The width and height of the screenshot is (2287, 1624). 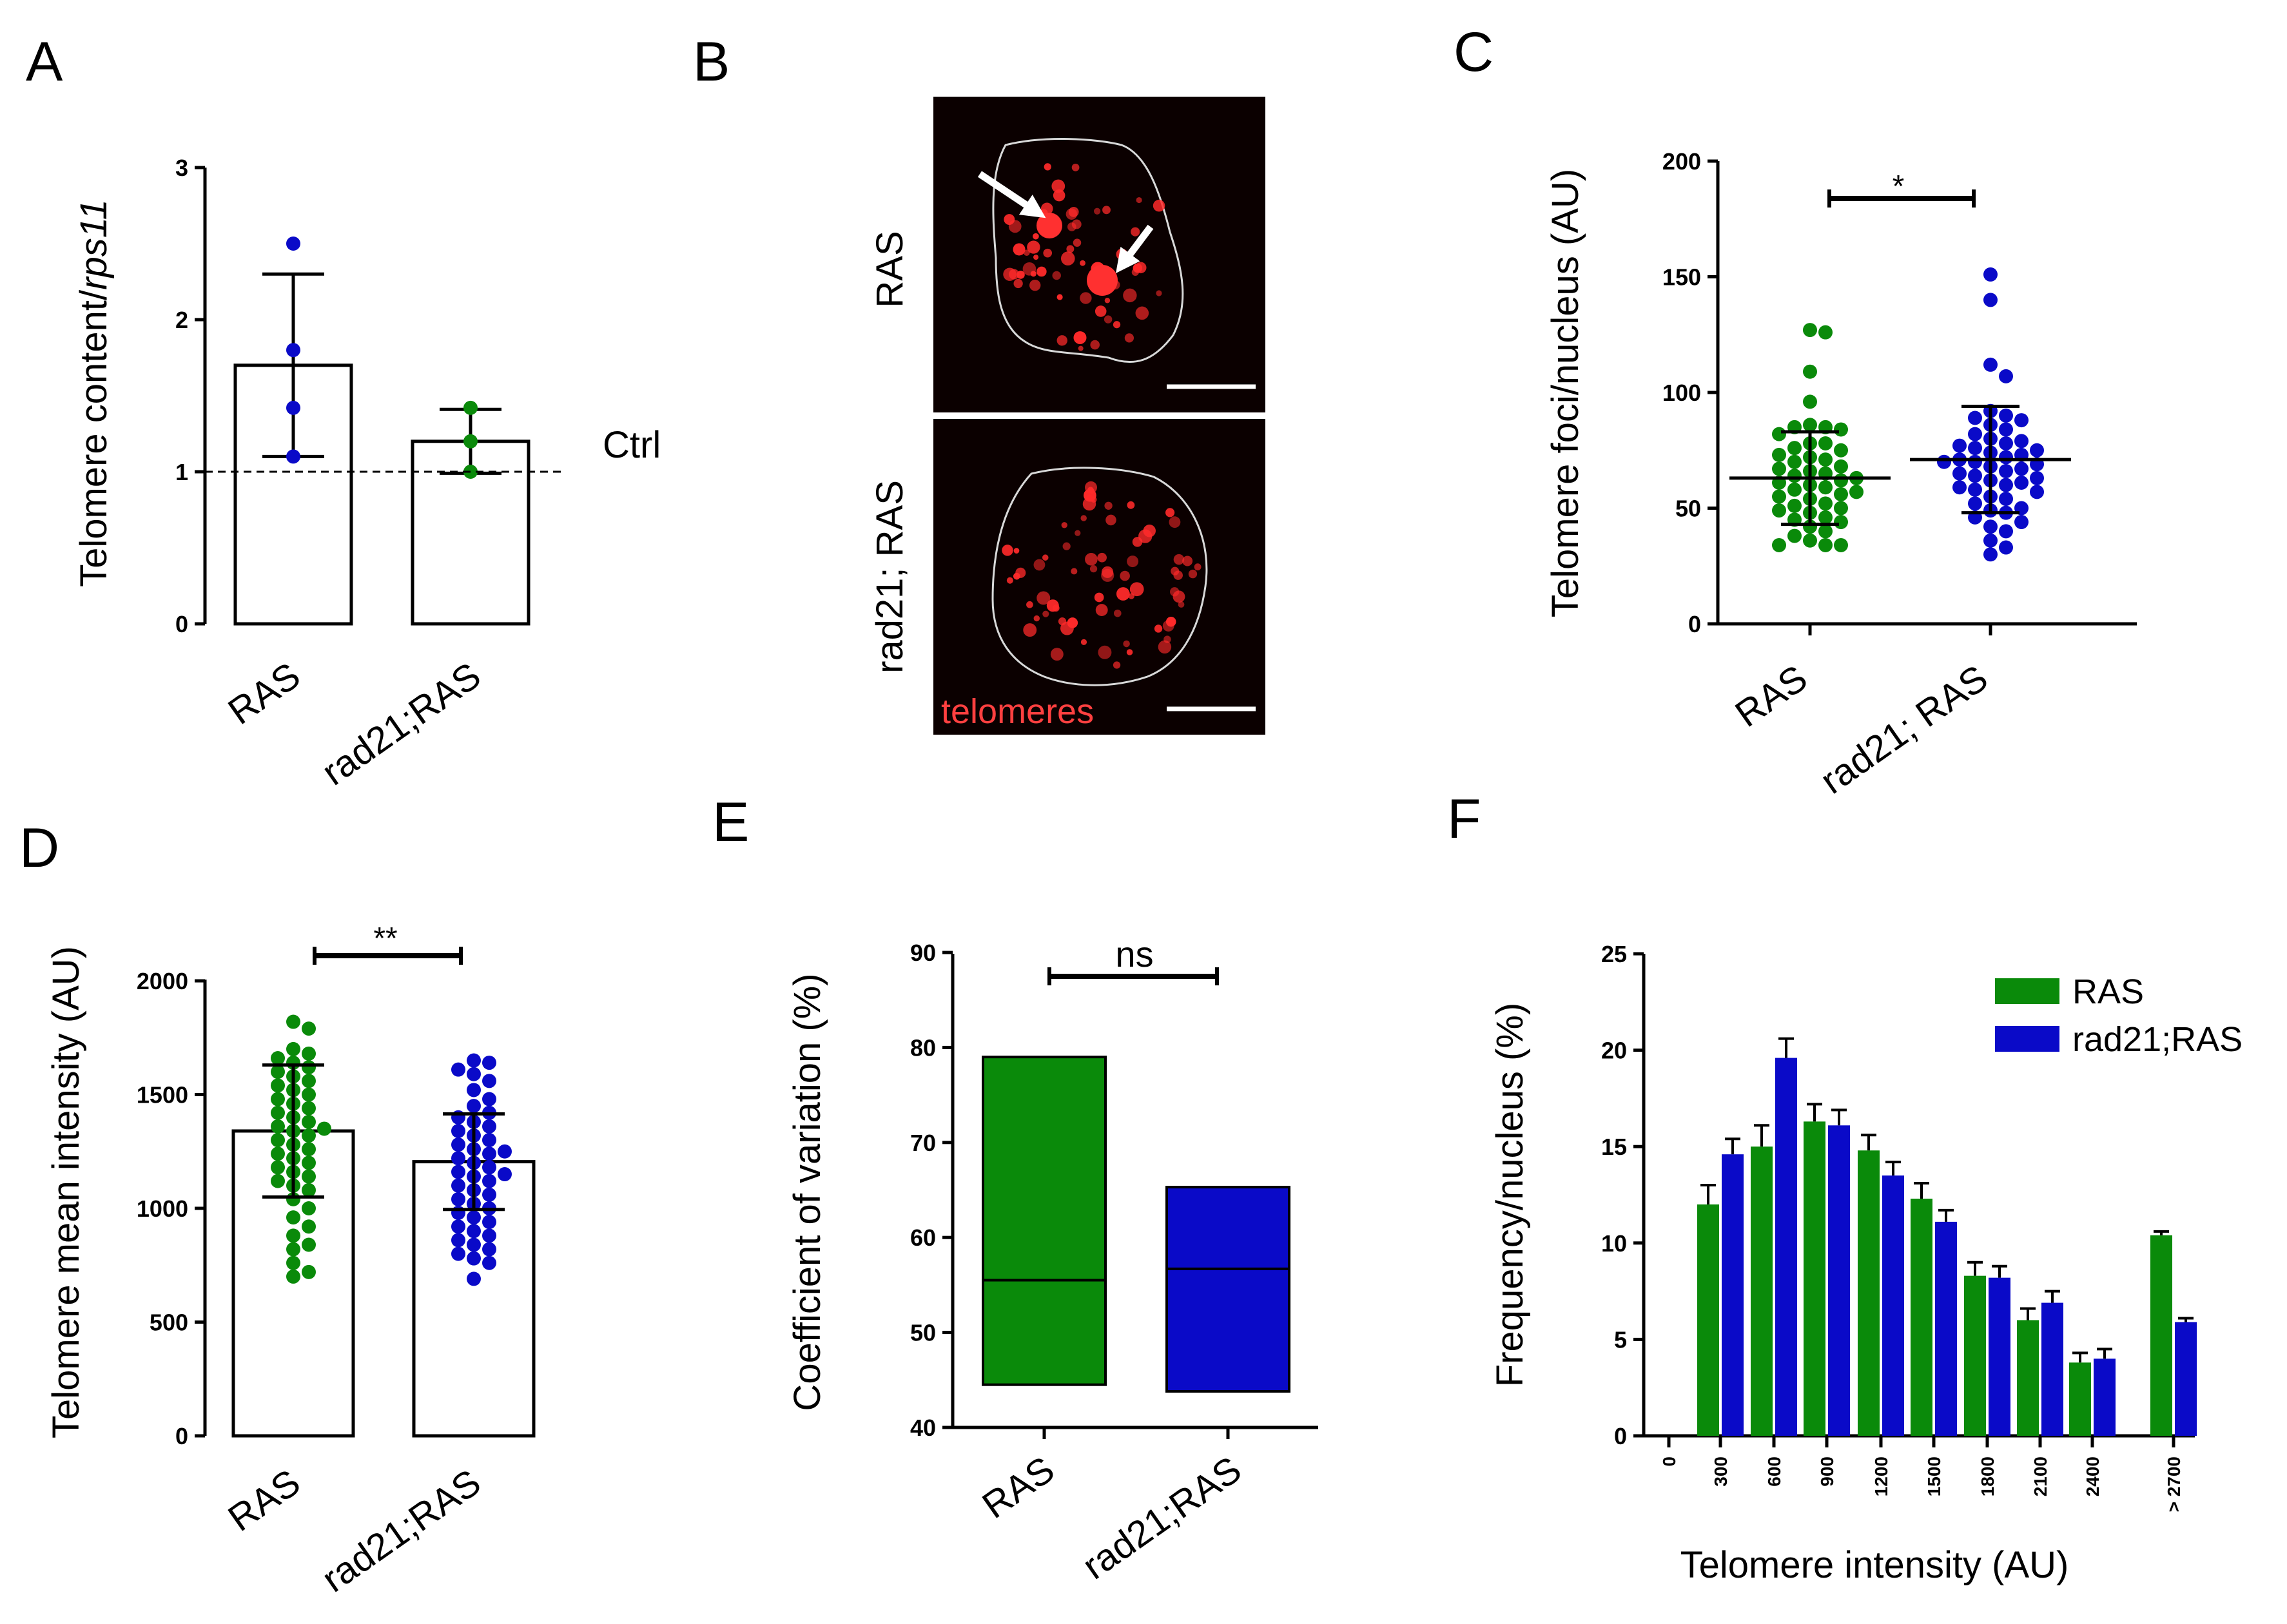 What do you see at coordinates (182, 1436) in the screenshot?
I see `panel-d-y-tick-label: 0` at bounding box center [182, 1436].